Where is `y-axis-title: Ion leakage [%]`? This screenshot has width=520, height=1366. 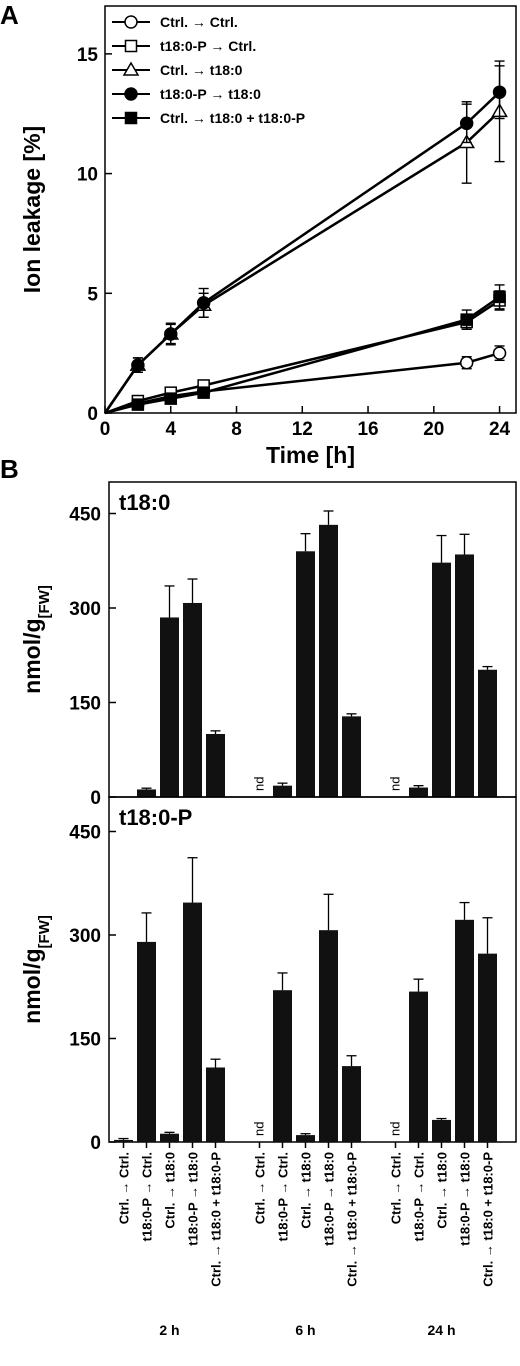 y-axis-title: Ion leakage [%] is located at coordinates (32, 209).